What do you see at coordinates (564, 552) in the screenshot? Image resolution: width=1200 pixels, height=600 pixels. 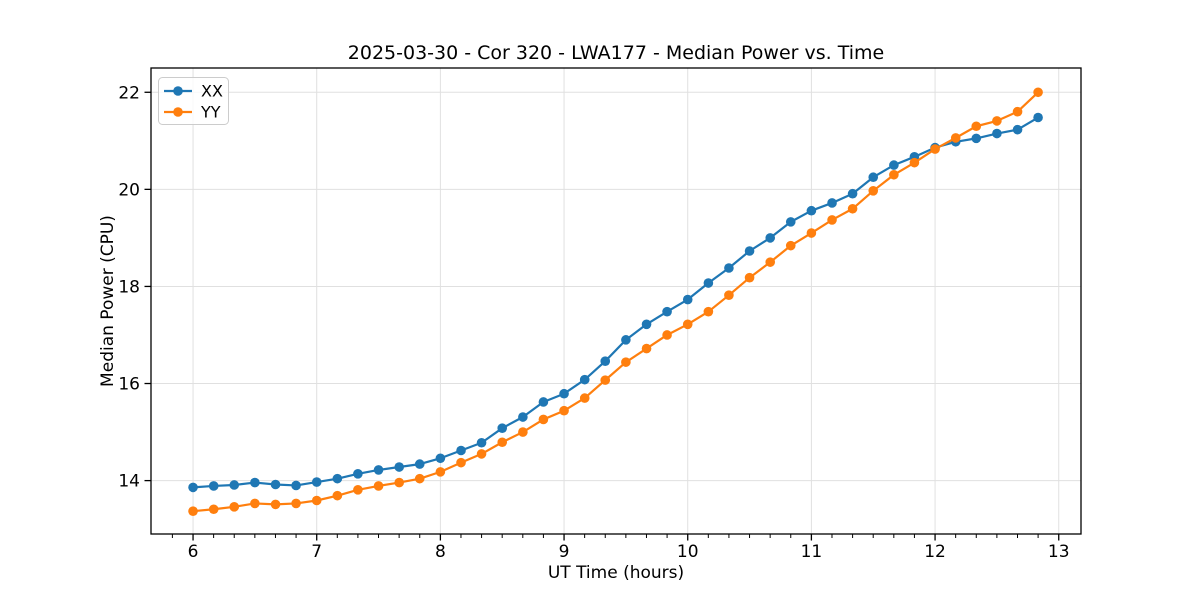 I see `x-tick-label: 9` at bounding box center [564, 552].